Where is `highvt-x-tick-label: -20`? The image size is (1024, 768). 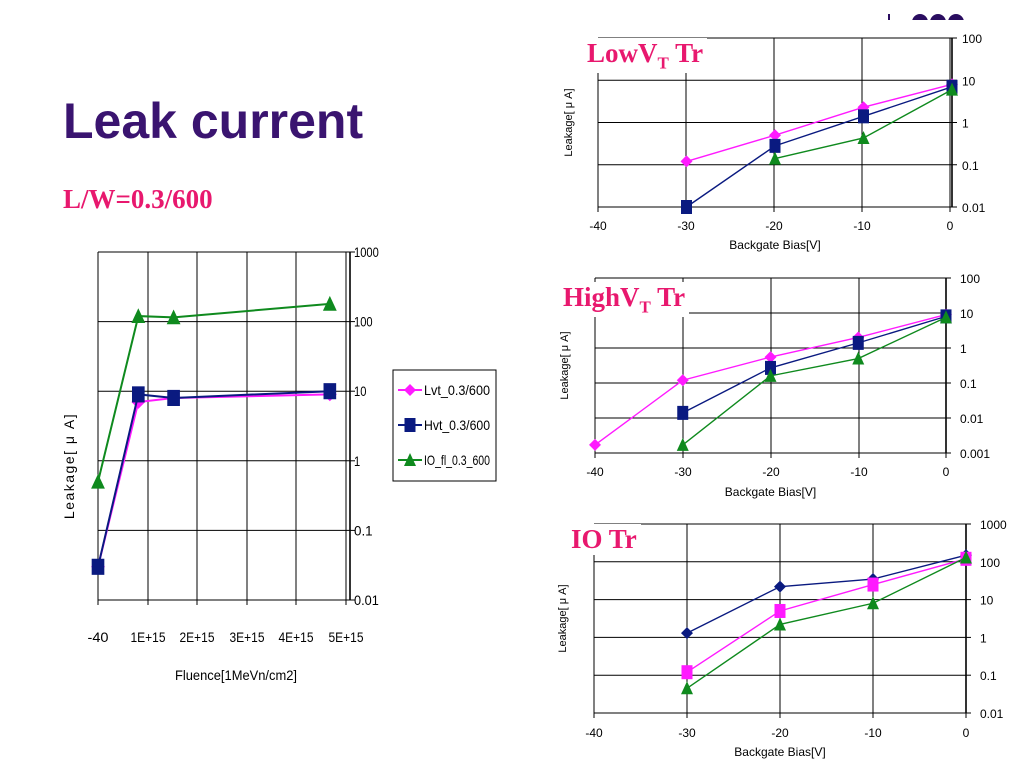
highvt-x-tick-label: -20 is located at coordinates (771, 472).